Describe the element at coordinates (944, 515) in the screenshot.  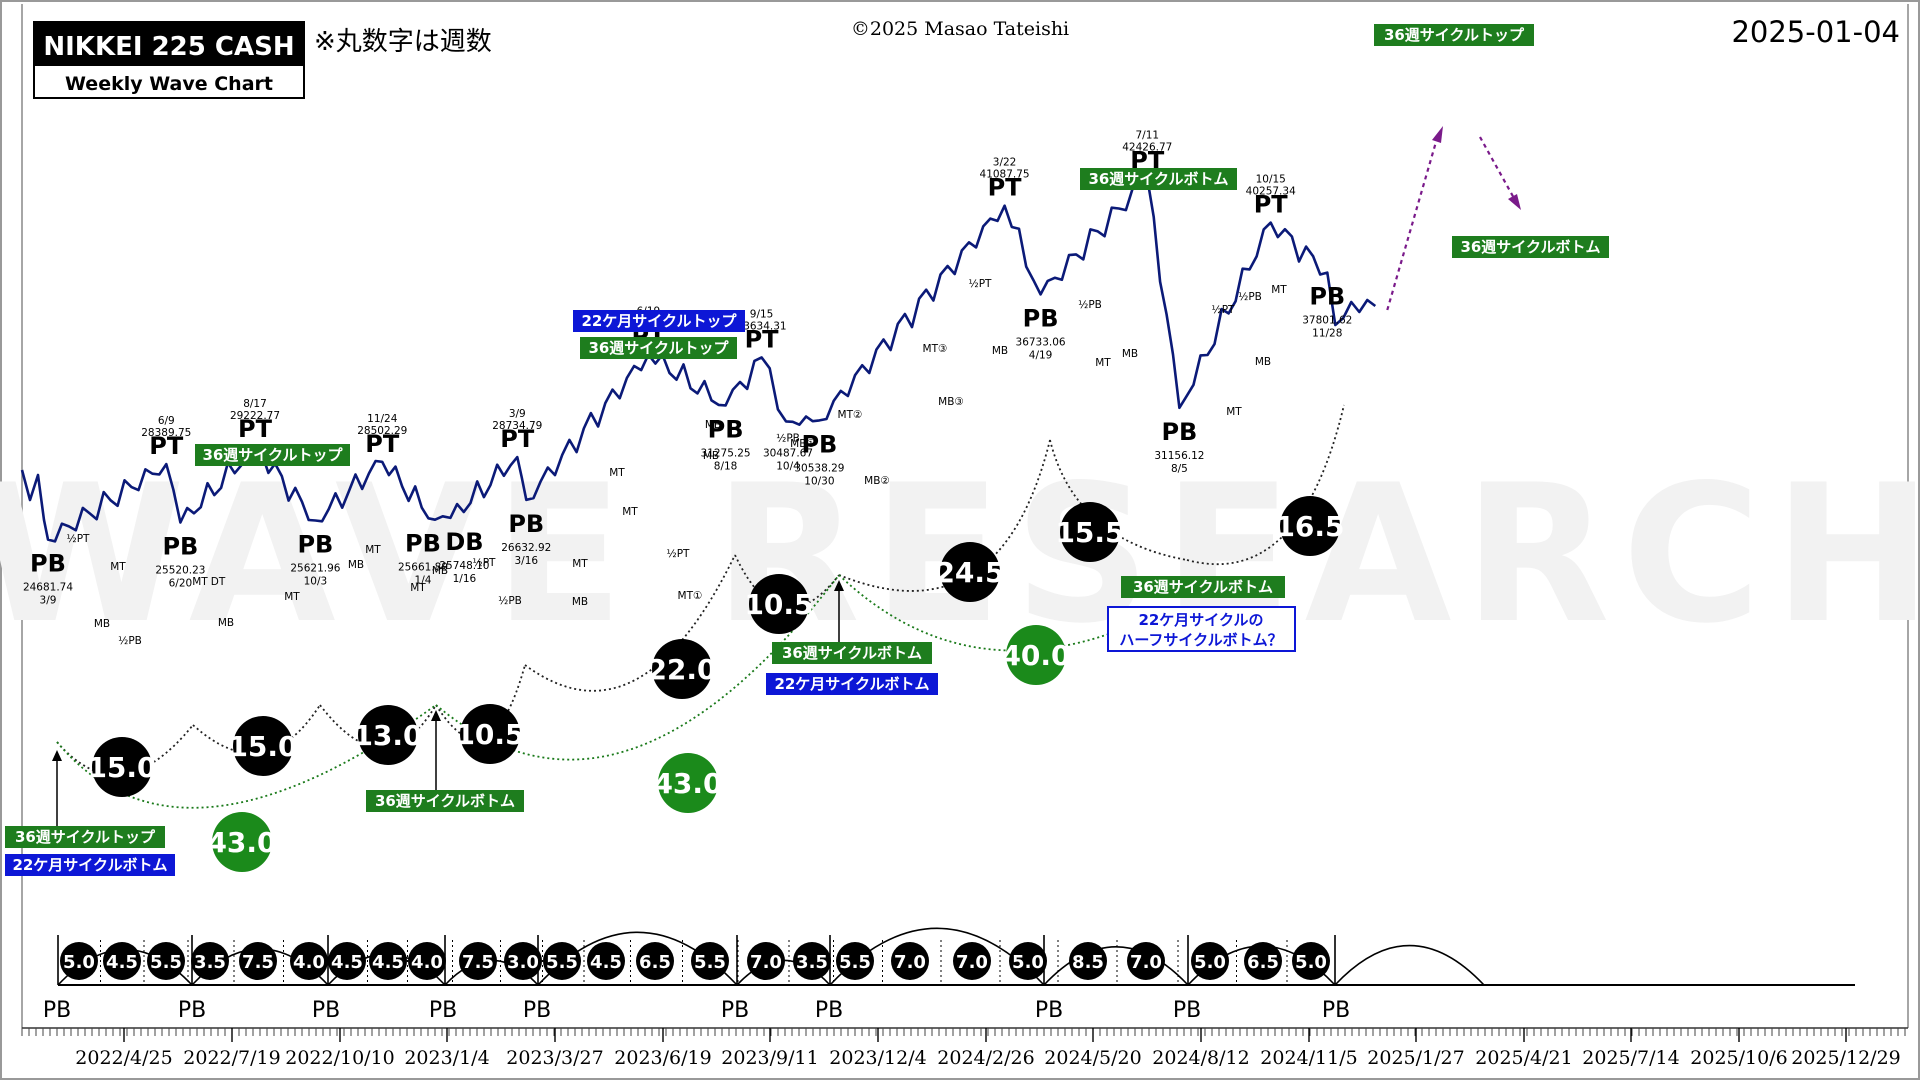
I see `black-cycle-arc` at that location.